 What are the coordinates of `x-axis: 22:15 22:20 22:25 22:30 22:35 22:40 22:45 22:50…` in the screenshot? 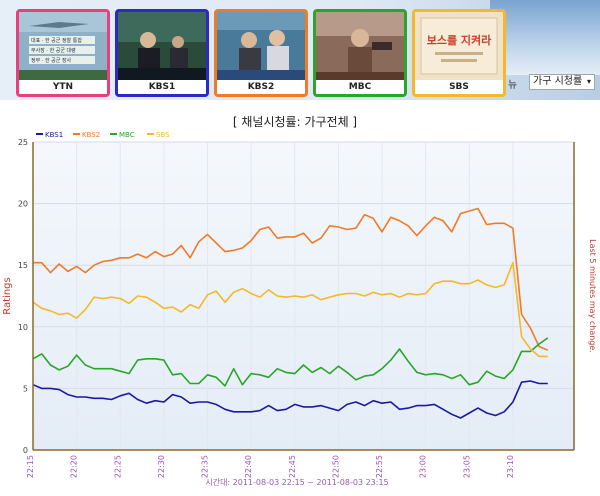 It's located at (270, 466).